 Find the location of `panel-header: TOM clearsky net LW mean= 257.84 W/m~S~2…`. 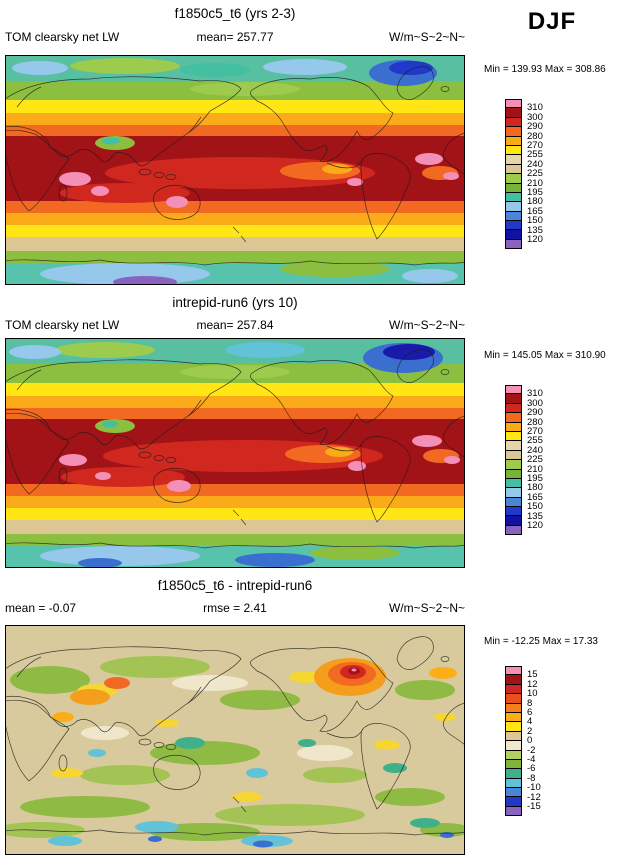

panel-header: TOM clearsky net LW mean= 257.84 W/m~S~2… is located at coordinates (235, 325).